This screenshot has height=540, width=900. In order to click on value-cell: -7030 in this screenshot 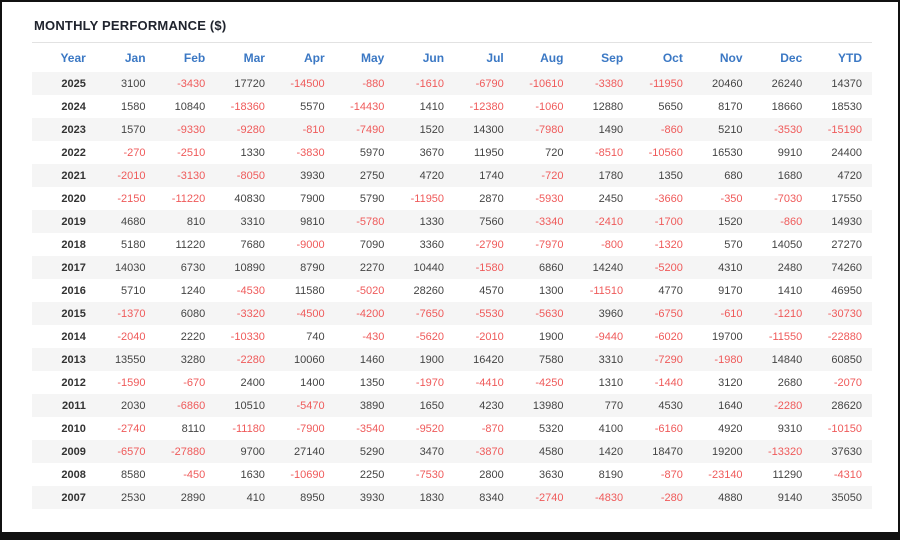, I will do `click(788, 199)`.